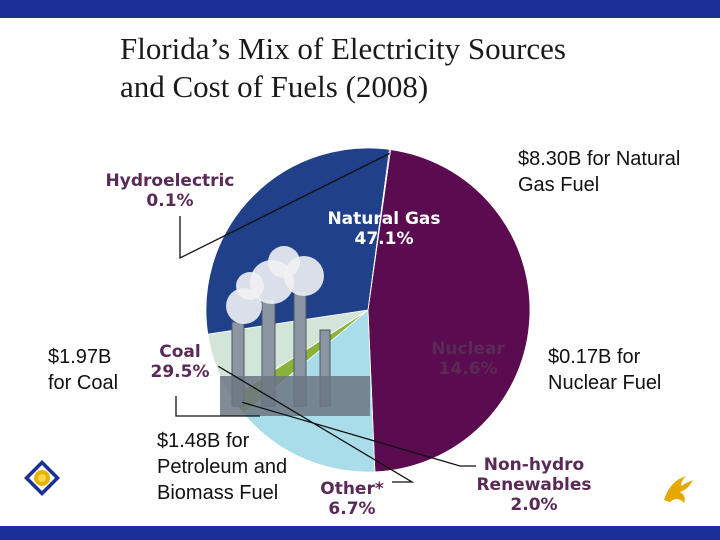 Image resolution: width=720 pixels, height=540 pixels. I want to click on other-cost-line-2: Petroleum and, so click(222, 467).